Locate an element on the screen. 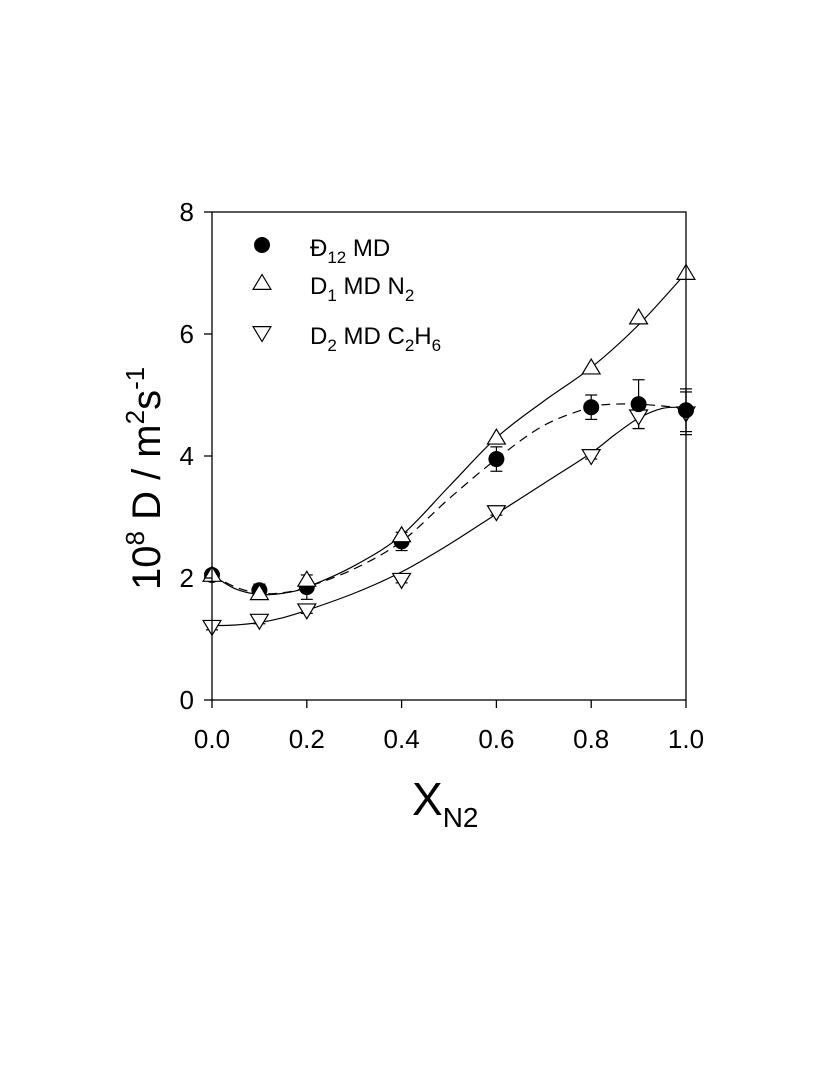 The width and height of the screenshot is (817, 1090). y-axis-title-body: D / m is located at coordinates (147, 477).